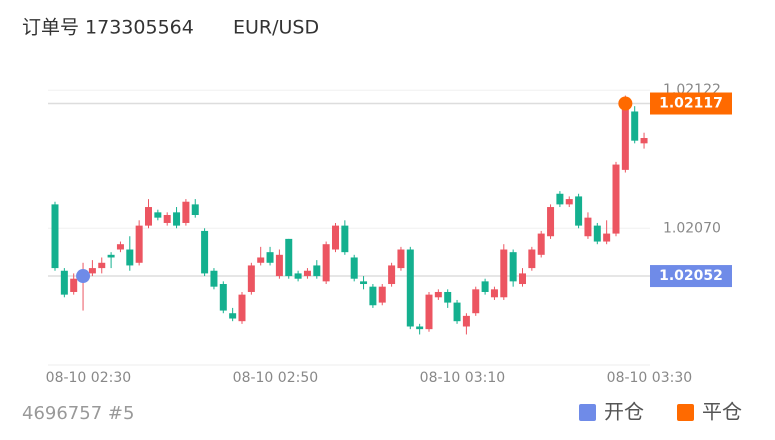 The width and height of the screenshot is (775, 440). I want to click on price-box-label: 1.02052, so click(691, 276).